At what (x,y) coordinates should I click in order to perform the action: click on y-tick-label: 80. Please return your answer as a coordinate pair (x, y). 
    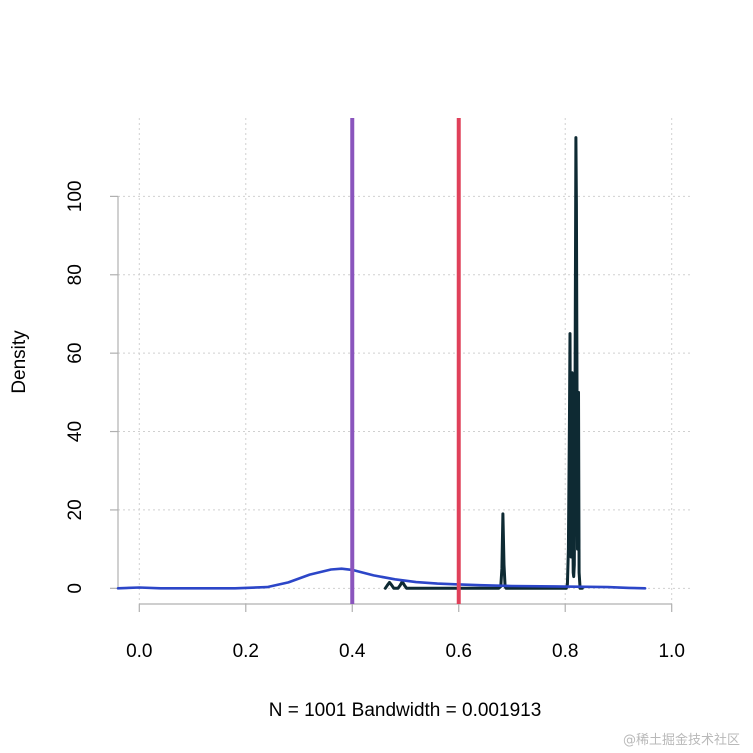
    Looking at the image, I should click on (75, 274).